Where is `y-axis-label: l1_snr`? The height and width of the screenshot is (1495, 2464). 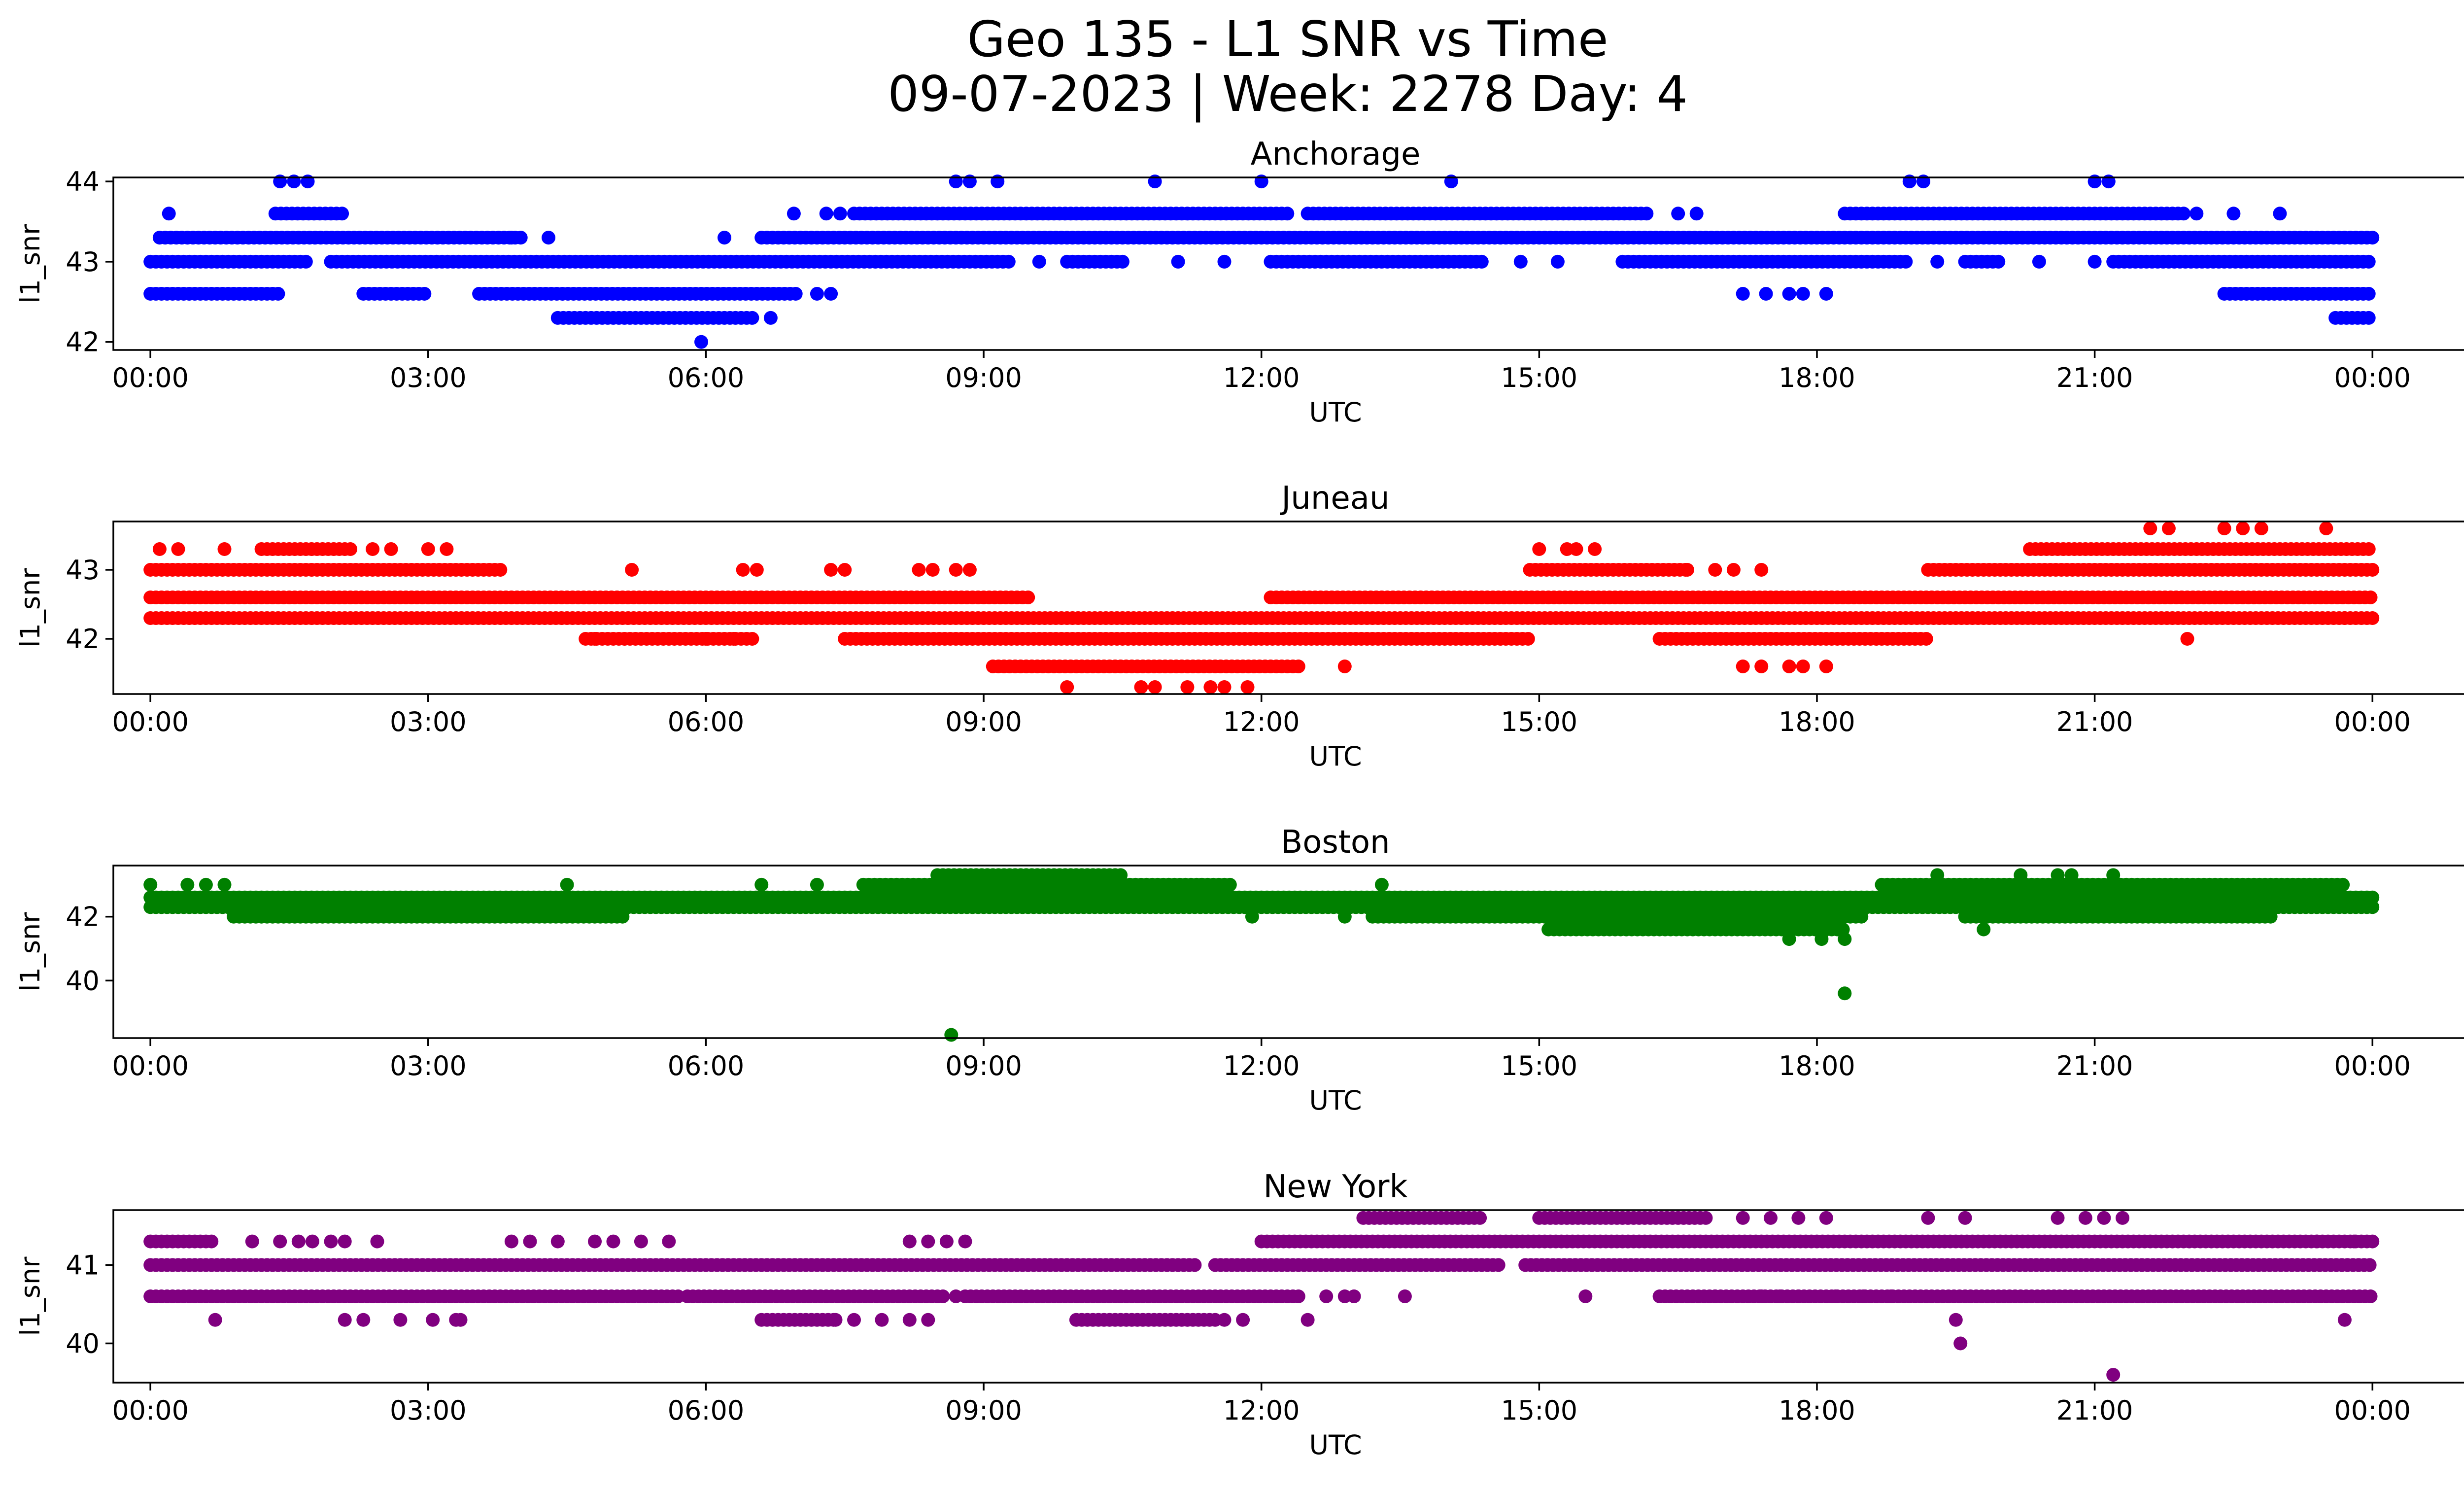
y-axis-label: l1_snr is located at coordinates (30, 1296).